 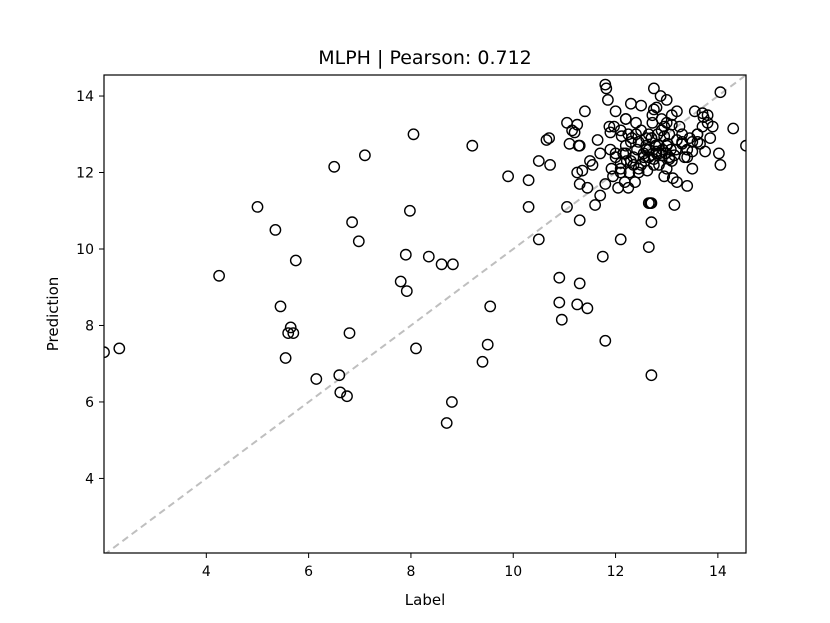 What do you see at coordinates (425, 58) in the screenshot?
I see `chart-title: MLPH | Pearson: 0.712` at bounding box center [425, 58].